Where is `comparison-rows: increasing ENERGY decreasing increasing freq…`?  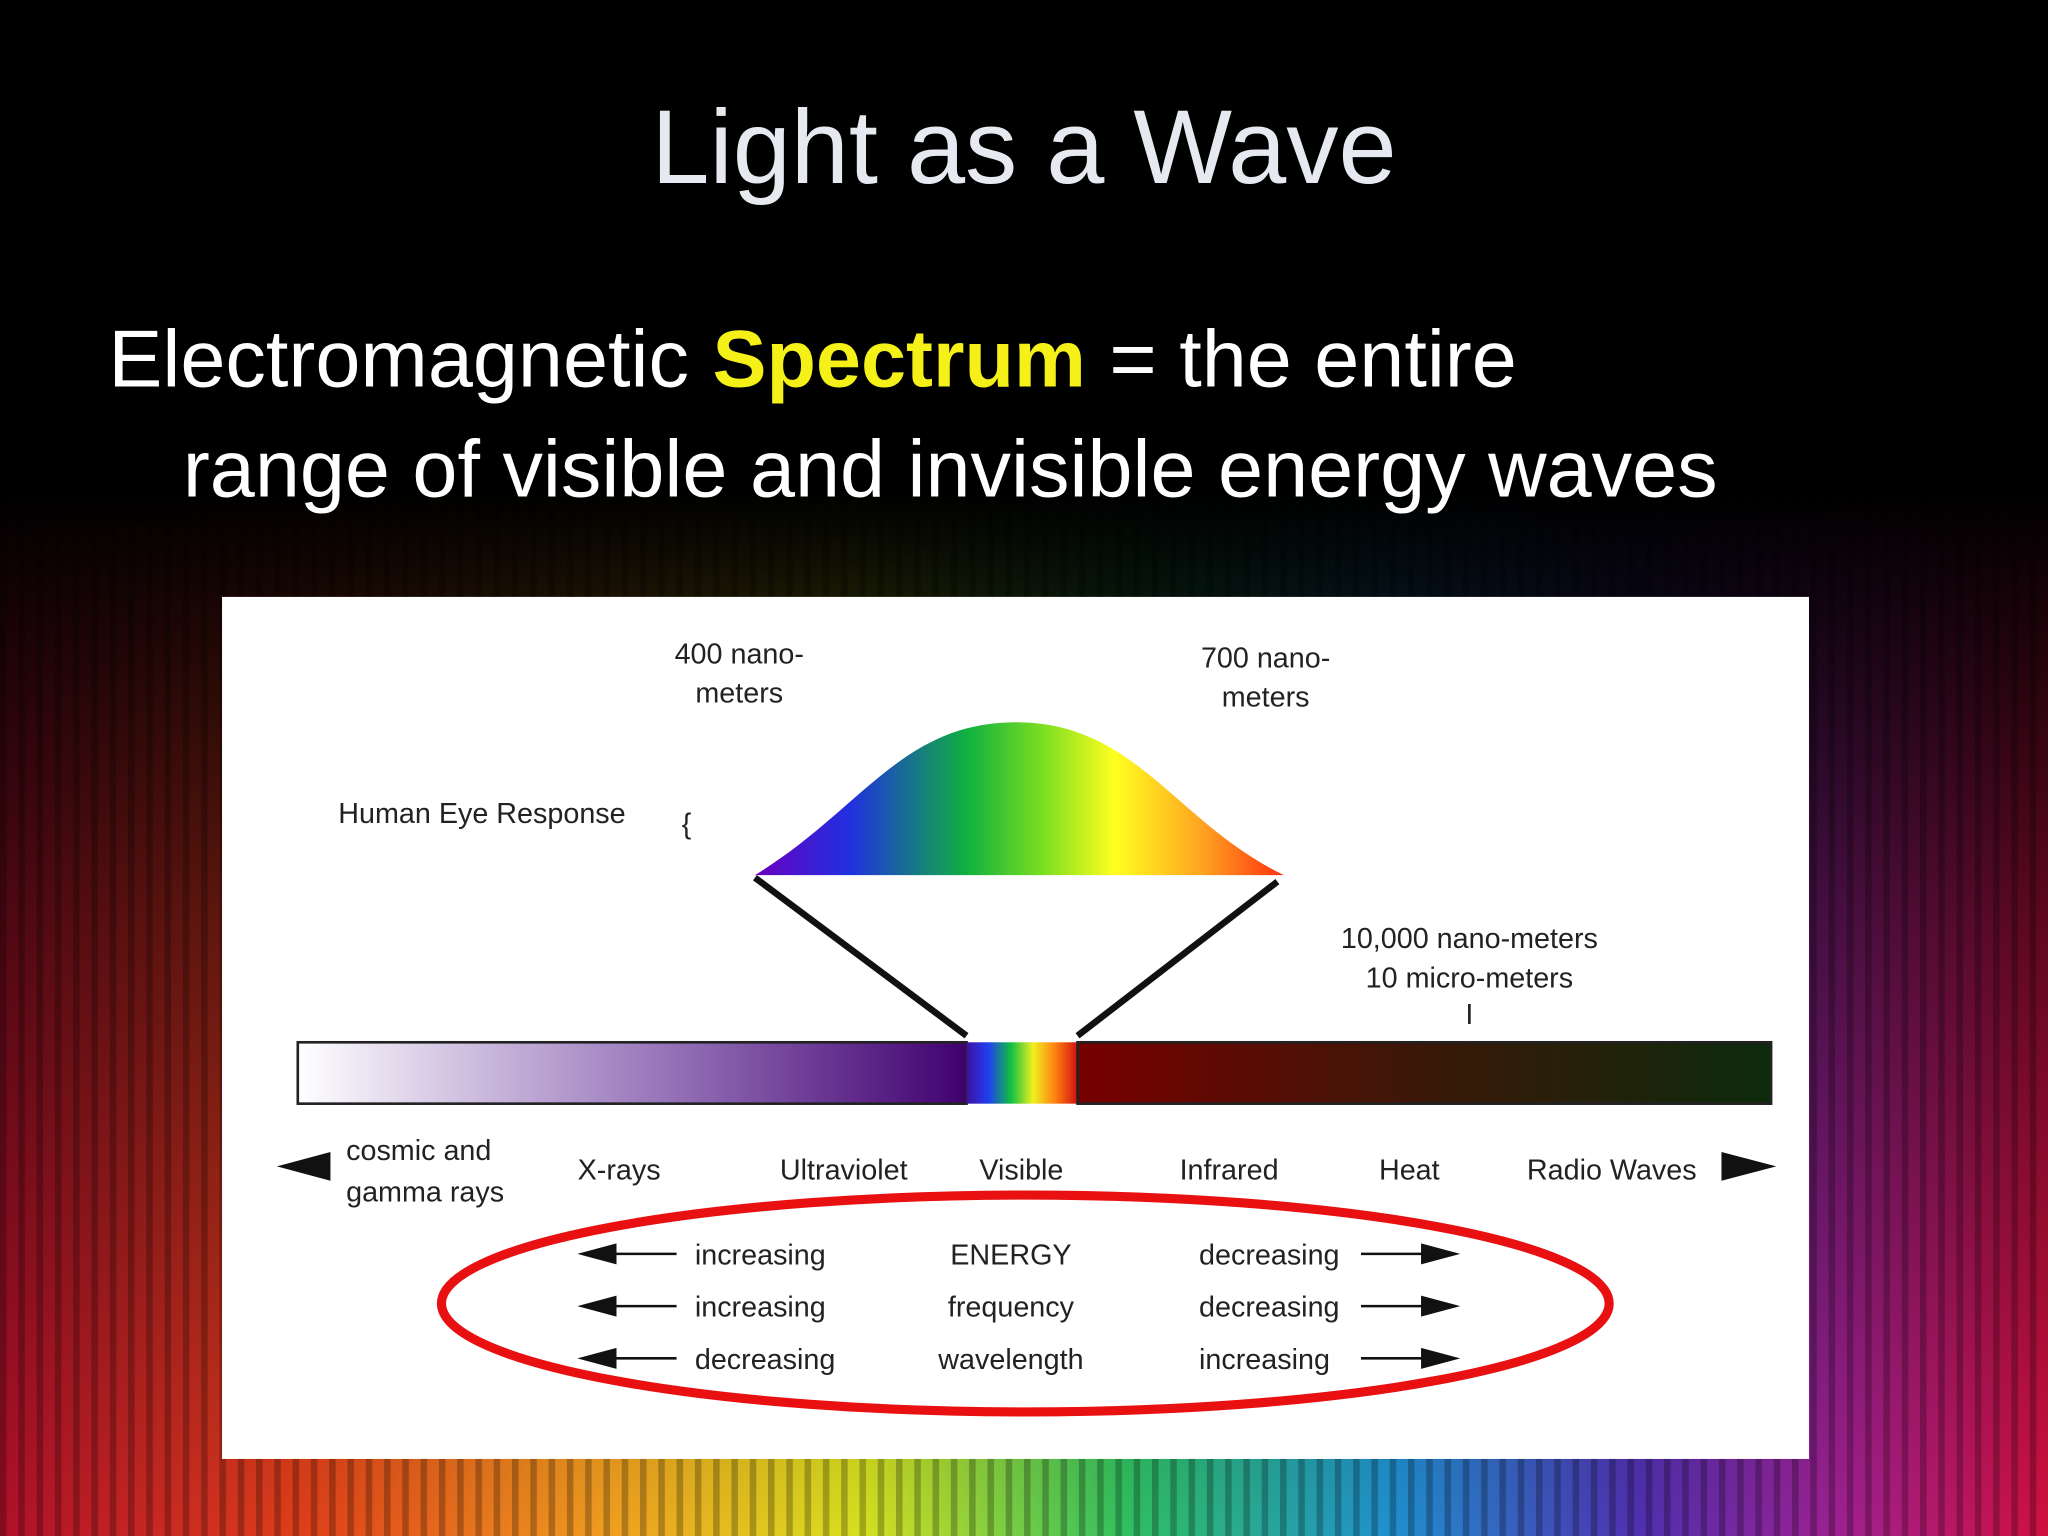
comparison-rows: increasing ENERGY decreasing increasing freq… is located at coordinates (1019, 1307).